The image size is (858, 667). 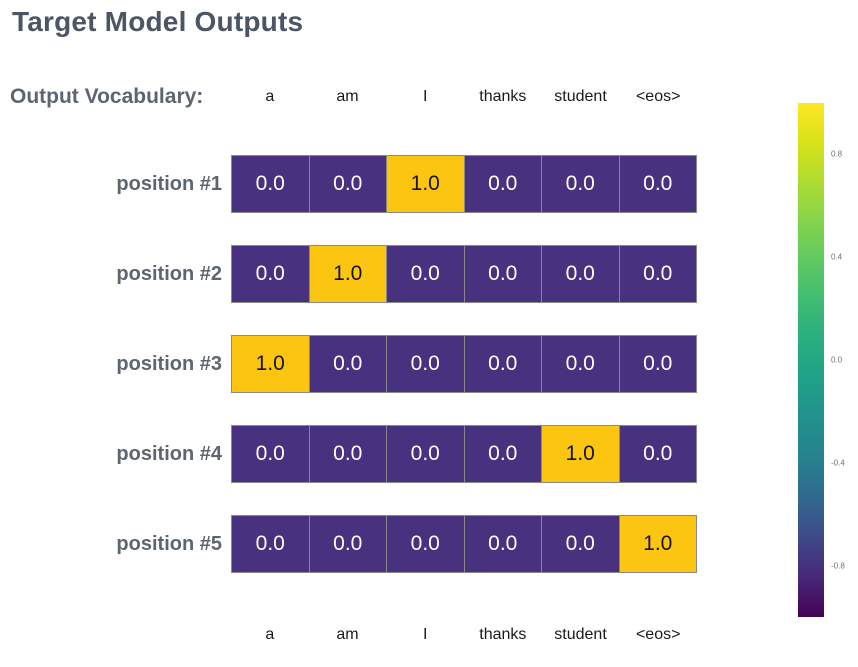 What do you see at coordinates (811, 360) in the screenshot?
I see `colorbar-gradient` at bounding box center [811, 360].